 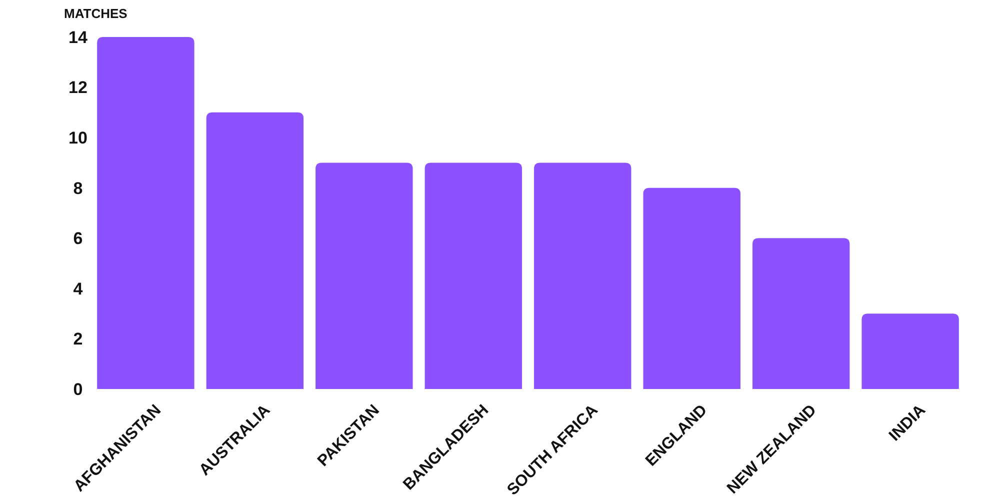 I want to click on y-tick-label: 10, so click(x=78, y=138).